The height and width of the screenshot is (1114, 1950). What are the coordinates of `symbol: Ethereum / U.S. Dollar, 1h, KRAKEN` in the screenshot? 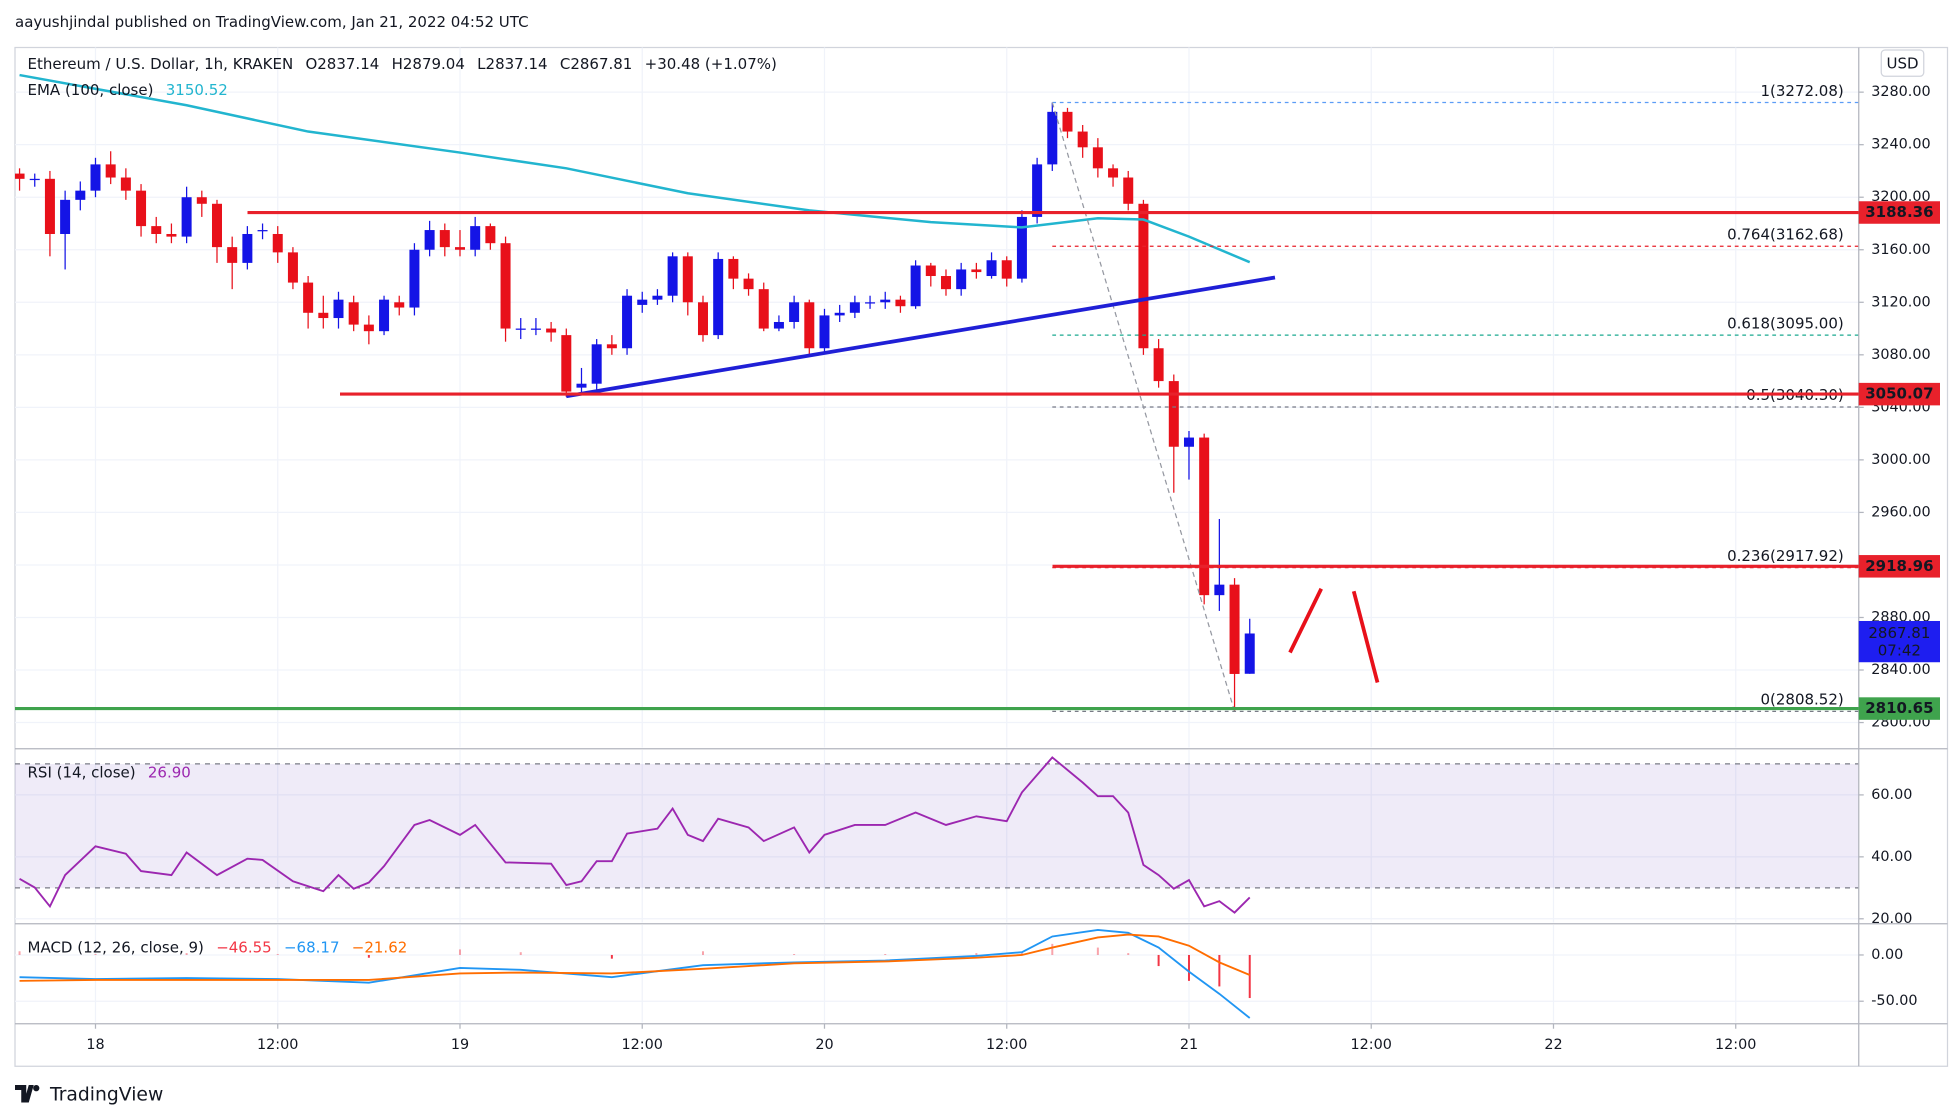 It's located at (161, 63).